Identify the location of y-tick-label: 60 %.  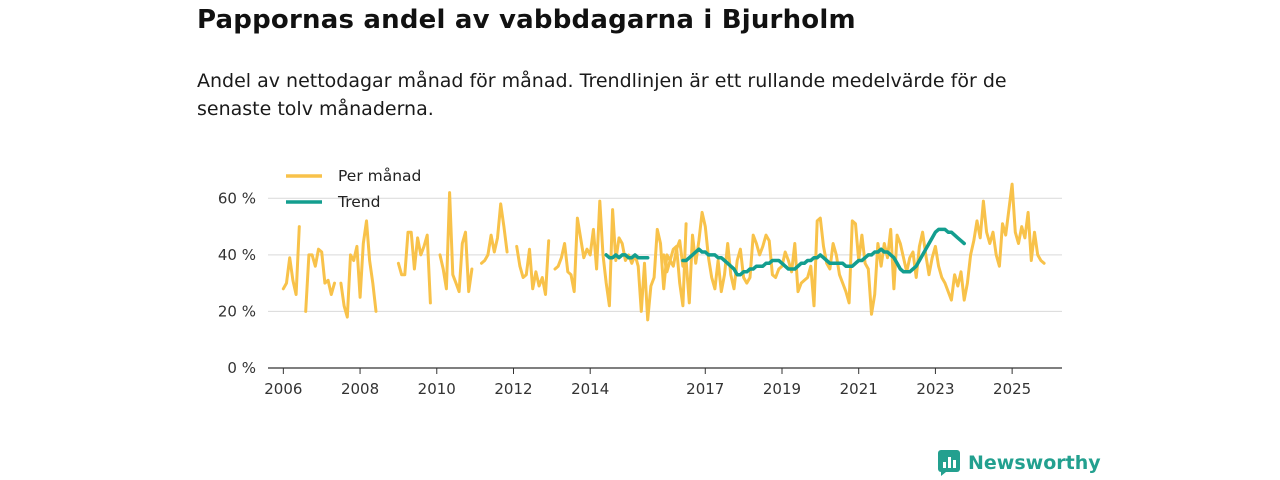
(237, 198).